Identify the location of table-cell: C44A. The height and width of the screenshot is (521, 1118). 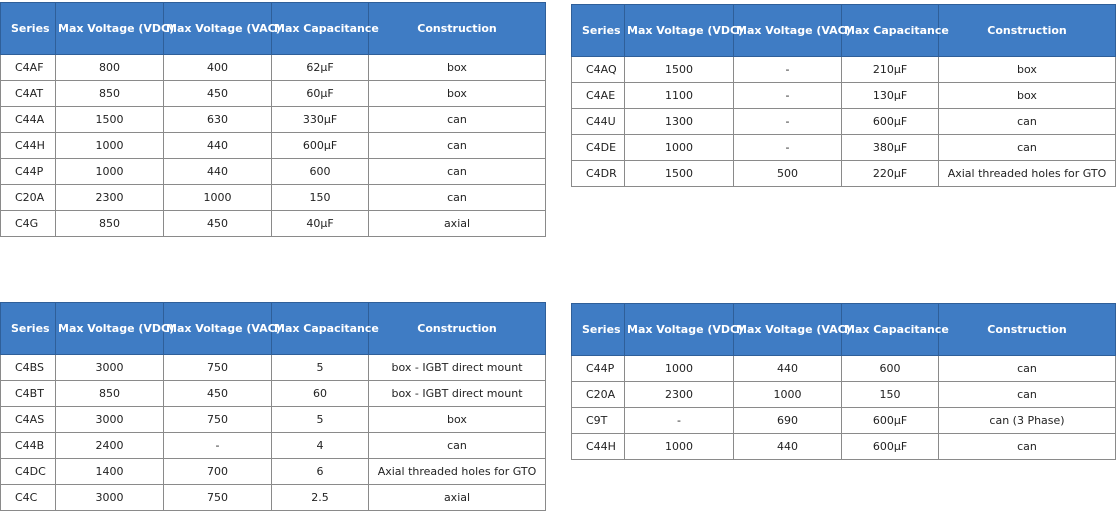
(28, 119).